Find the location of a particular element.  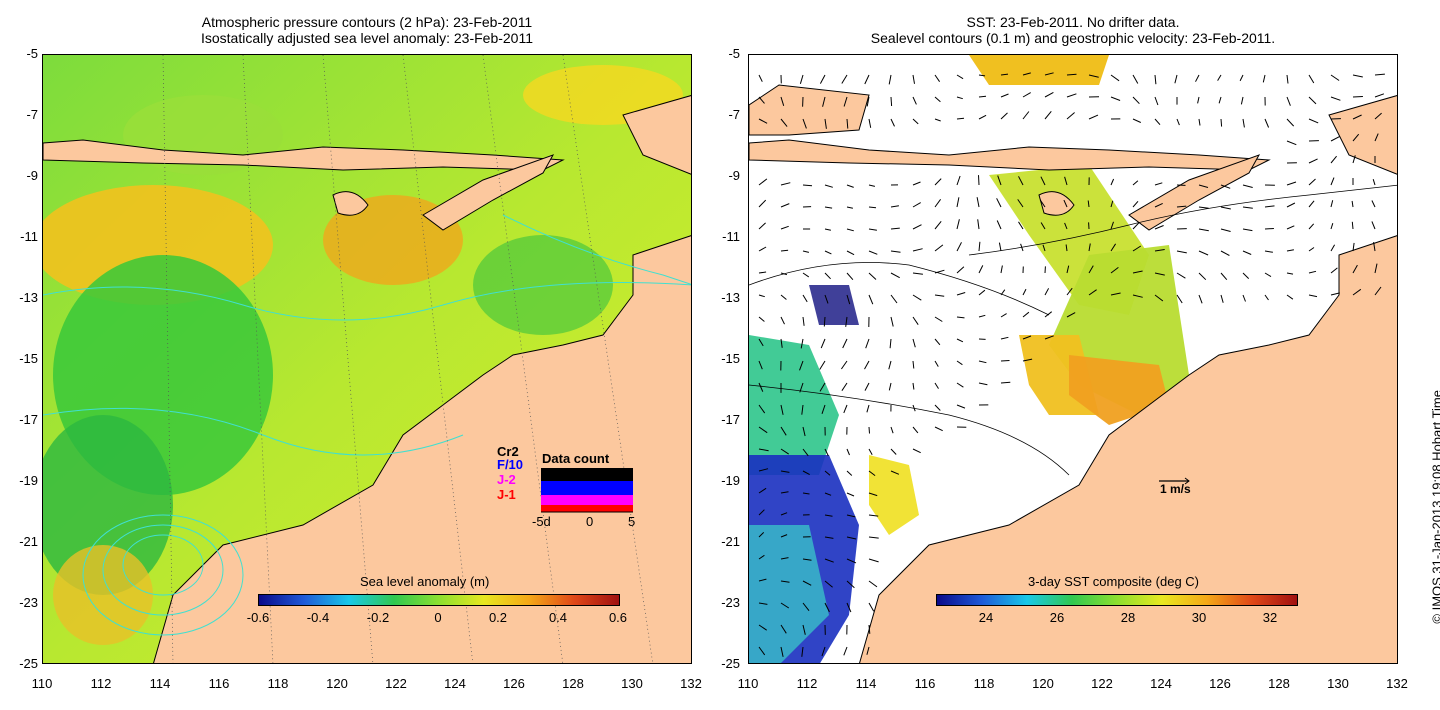

left-x-tick-1: 112 is located at coordinates (101, 683).